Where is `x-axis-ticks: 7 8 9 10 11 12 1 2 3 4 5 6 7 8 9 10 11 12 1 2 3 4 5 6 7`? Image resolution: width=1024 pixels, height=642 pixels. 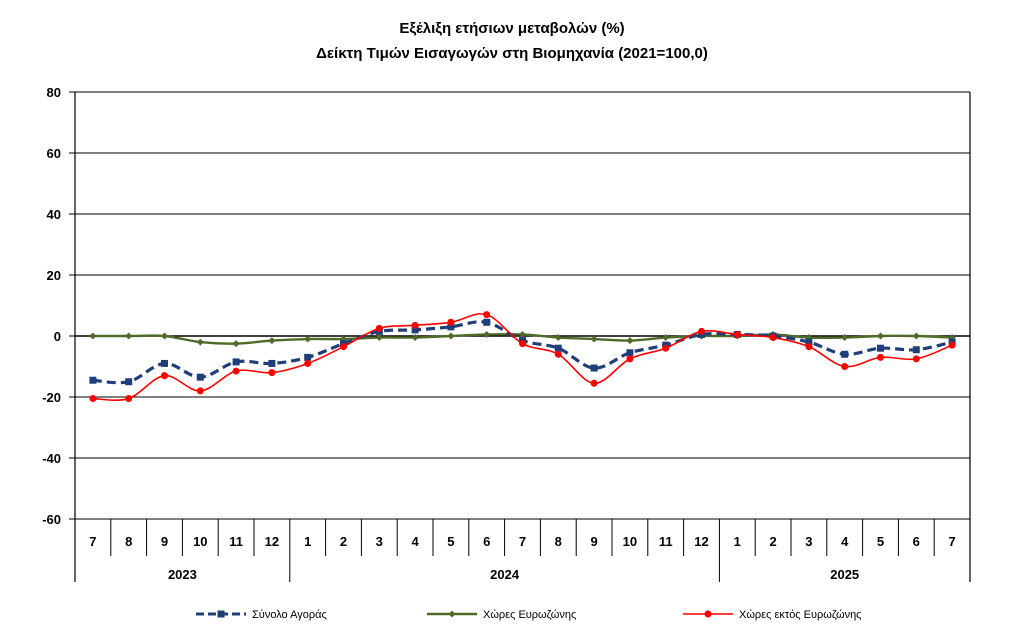
x-axis-ticks: 7 8 9 10 11 12 1 2 3 4 5 6 7 8 9 10 11 12 1 2 3 4 5 6 7 is located at coordinates (522, 537).